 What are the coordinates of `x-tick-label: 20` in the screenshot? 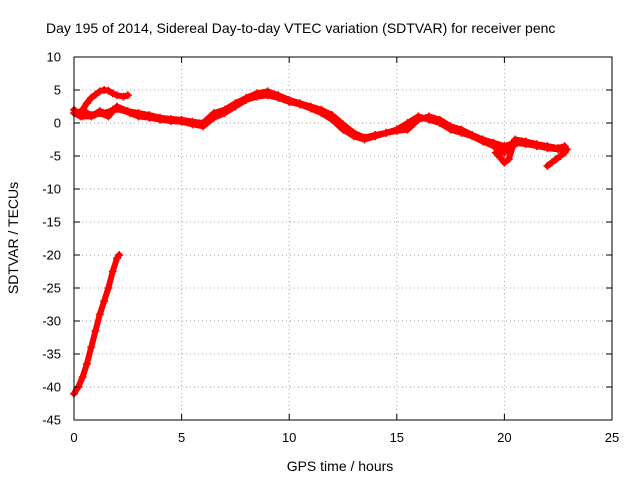 It's located at (504, 437).